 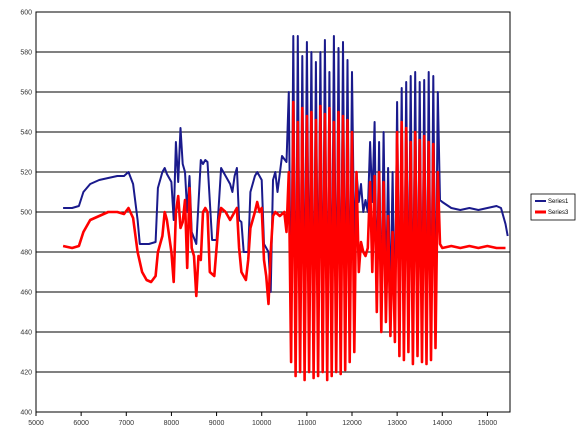 I want to click on x-tick-label: 7000, so click(x=126, y=423).